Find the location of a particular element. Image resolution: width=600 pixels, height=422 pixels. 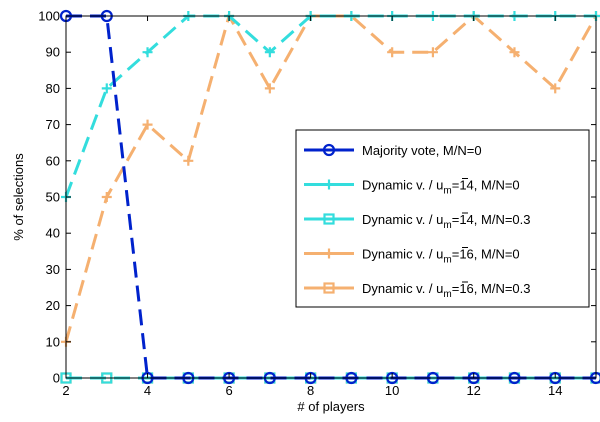

y-tick-label: 60 is located at coordinates (53, 160).